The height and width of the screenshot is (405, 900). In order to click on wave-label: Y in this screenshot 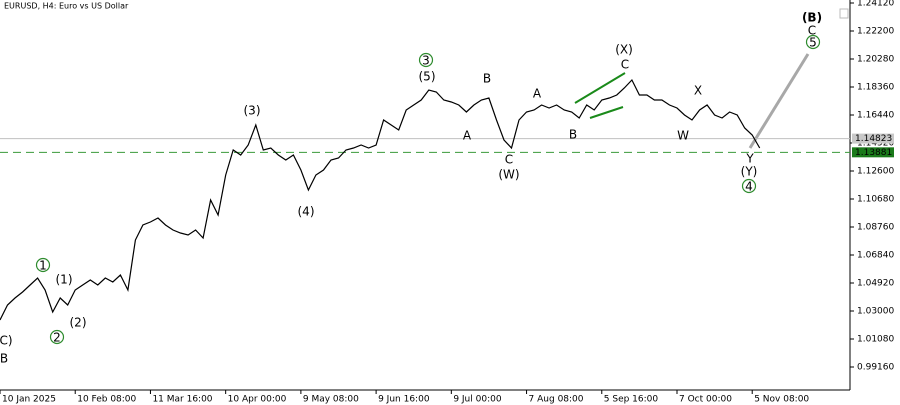, I will do `click(749, 159)`.